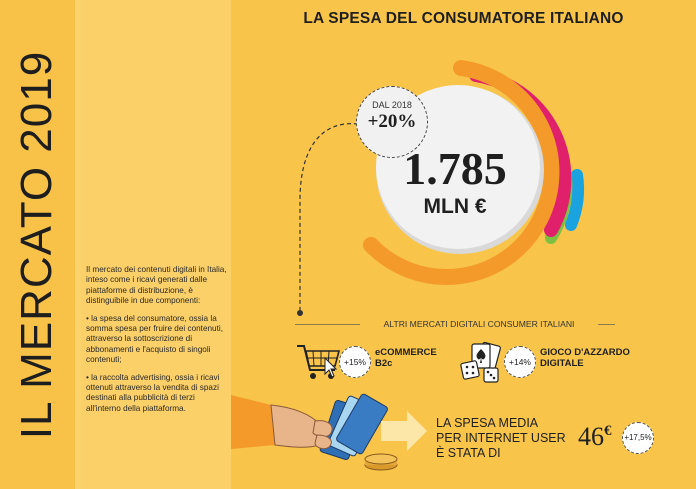 This screenshot has width=696, height=489. Describe the element at coordinates (638, 438) in the screenshot. I see `average-growth-badge: +17,5%` at that location.